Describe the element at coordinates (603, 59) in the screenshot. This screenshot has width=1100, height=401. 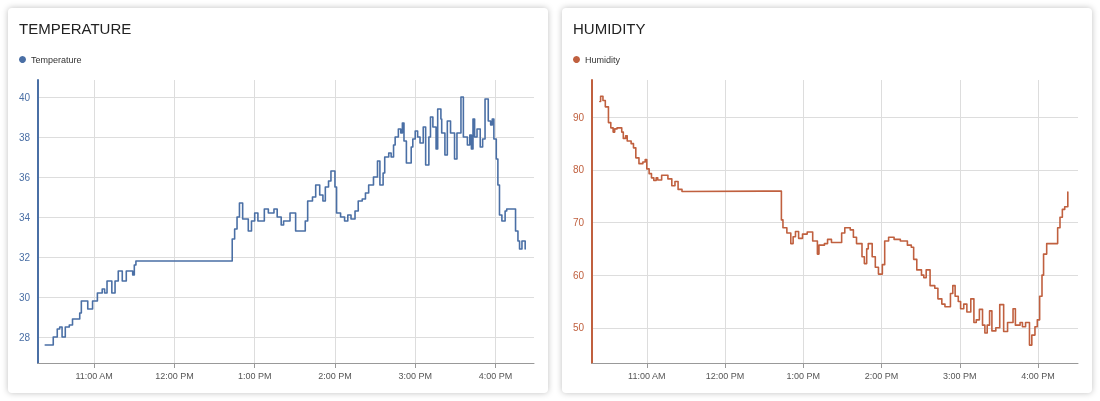
I see `legend-label: Humidity` at that location.